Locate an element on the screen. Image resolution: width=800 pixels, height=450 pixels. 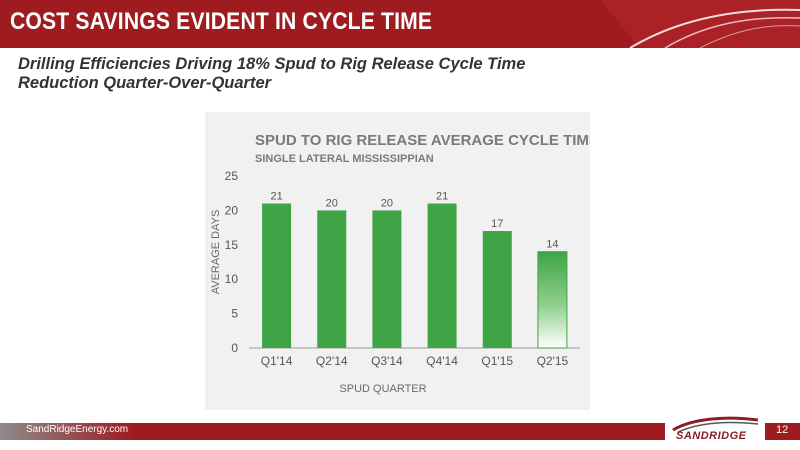
data-label-3: 21 is located at coordinates (442, 197).